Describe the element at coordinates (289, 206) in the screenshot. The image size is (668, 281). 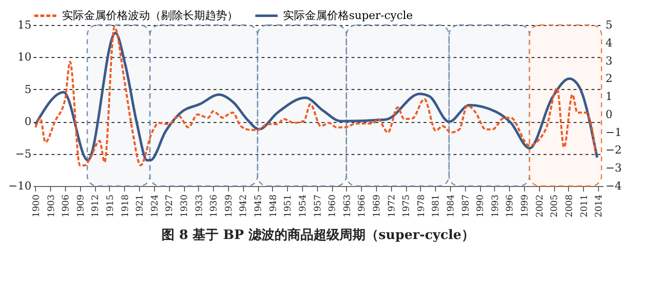
I see `x-tick-label: 1951` at that location.